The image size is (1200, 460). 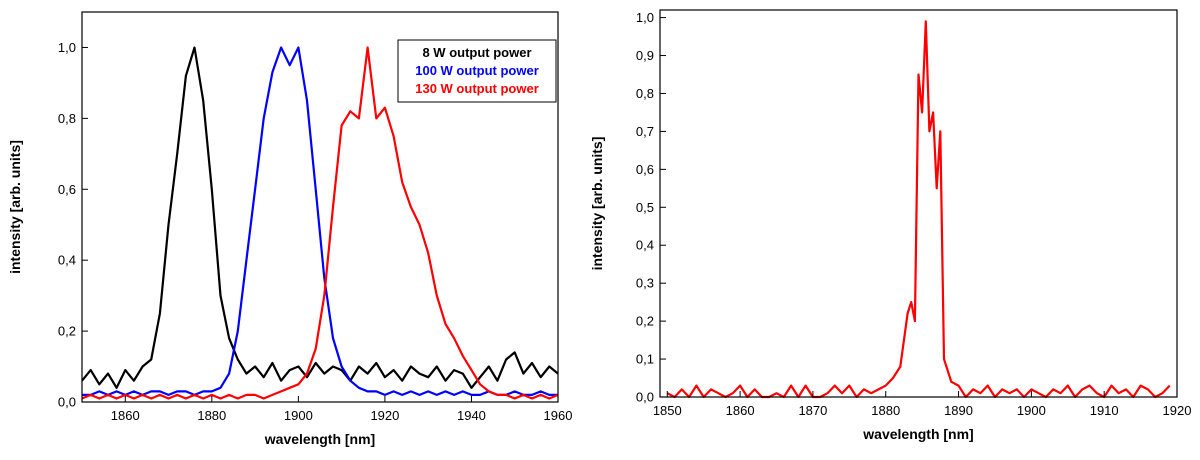 I want to click on x-tick-label: 1870, so click(x=812, y=410).